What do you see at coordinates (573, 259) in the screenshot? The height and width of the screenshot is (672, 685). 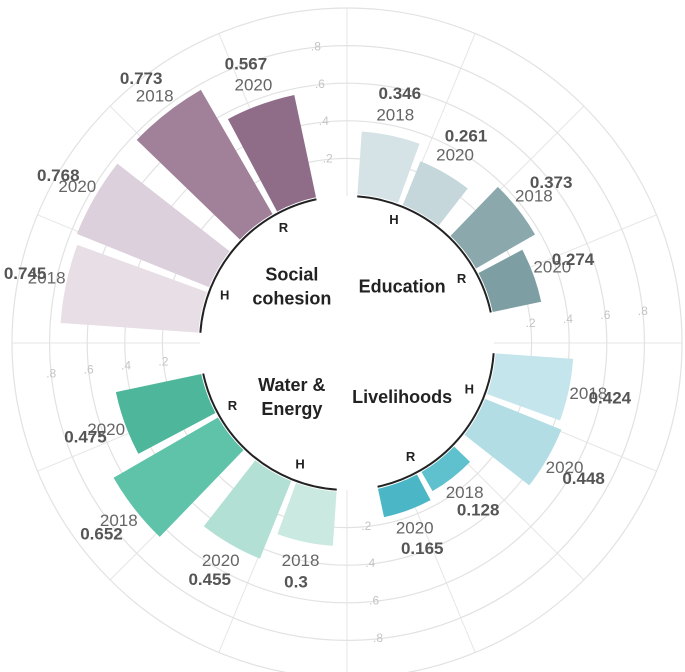 I see `value-label: 0.274` at bounding box center [573, 259].